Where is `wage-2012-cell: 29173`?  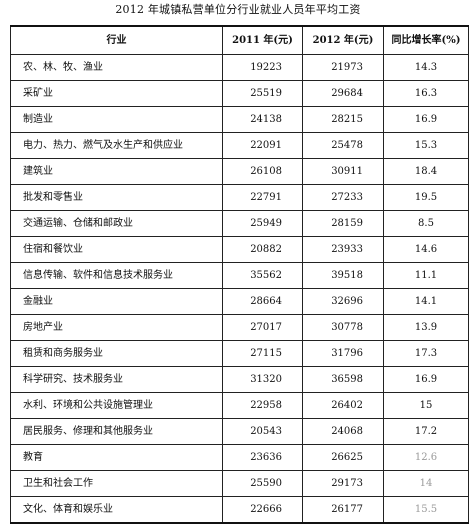 wage-2012-cell: 29173 is located at coordinates (343, 483).